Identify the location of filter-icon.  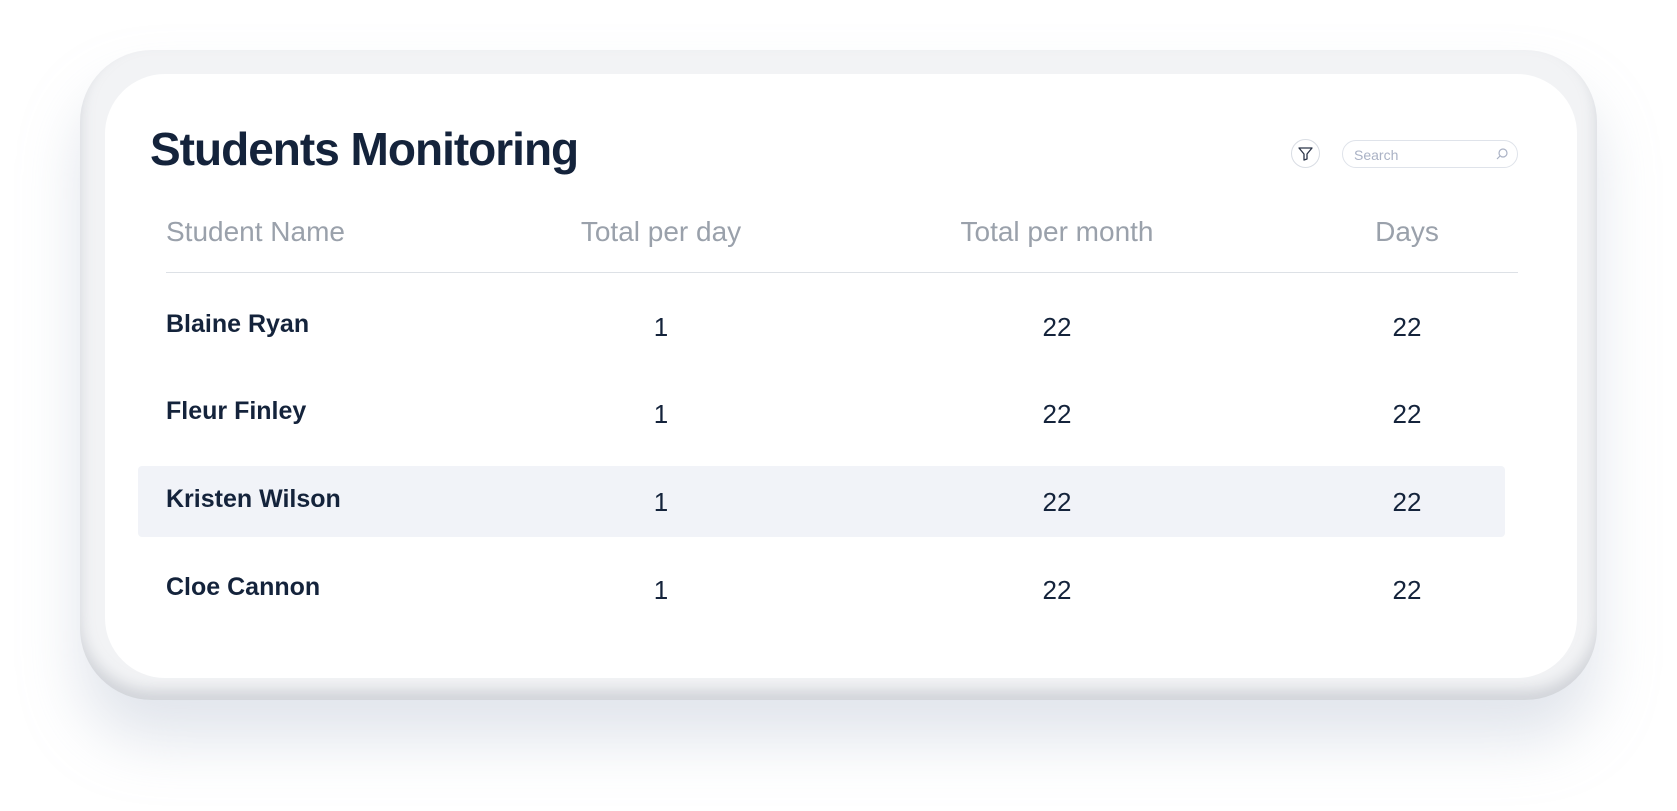
(1305, 154).